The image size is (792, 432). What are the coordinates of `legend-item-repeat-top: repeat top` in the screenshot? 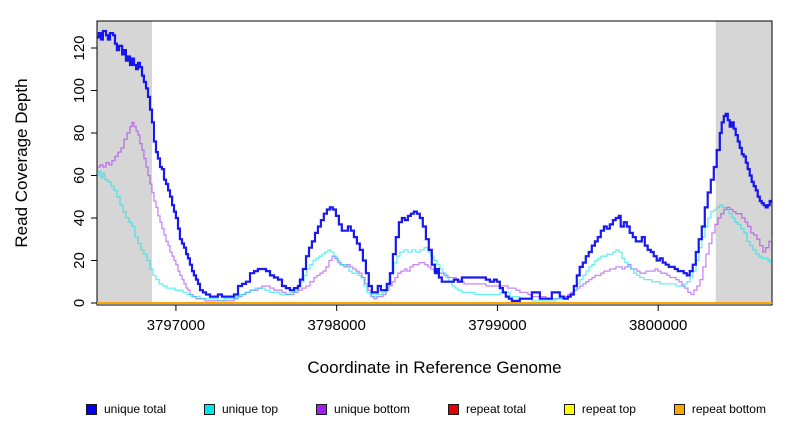 It's located at (599, 409).